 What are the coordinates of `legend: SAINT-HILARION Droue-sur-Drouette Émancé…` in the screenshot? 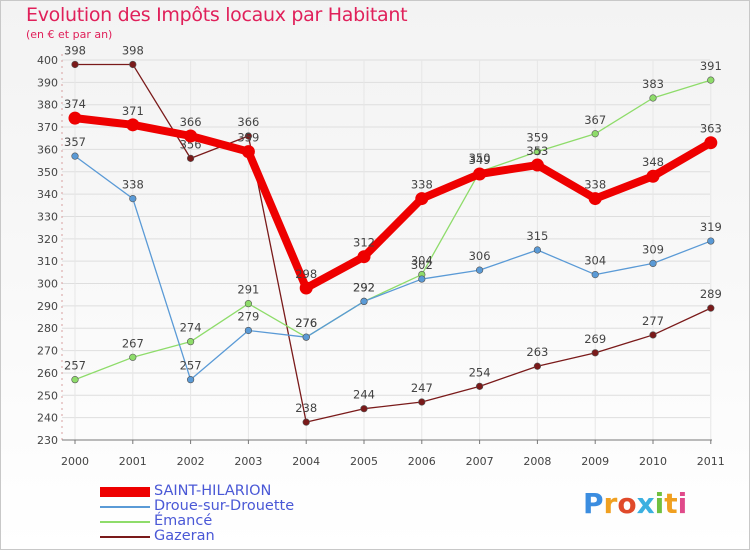 It's located at (197, 514).